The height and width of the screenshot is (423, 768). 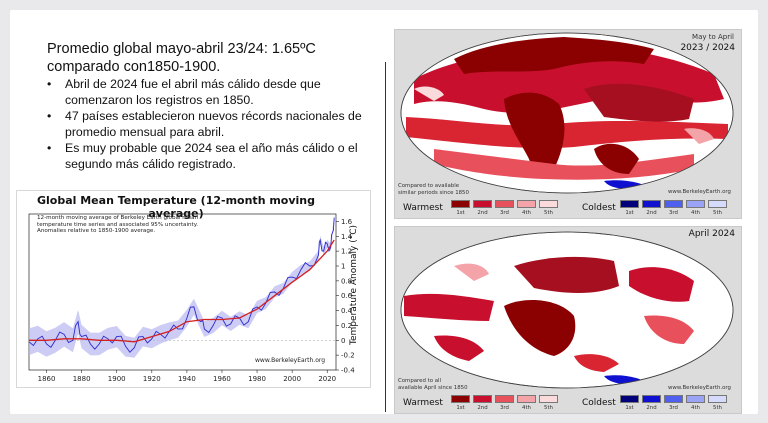 What do you see at coordinates (423, 403) in the screenshot?
I see `legend2-warmest: Warmest` at bounding box center [423, 403].